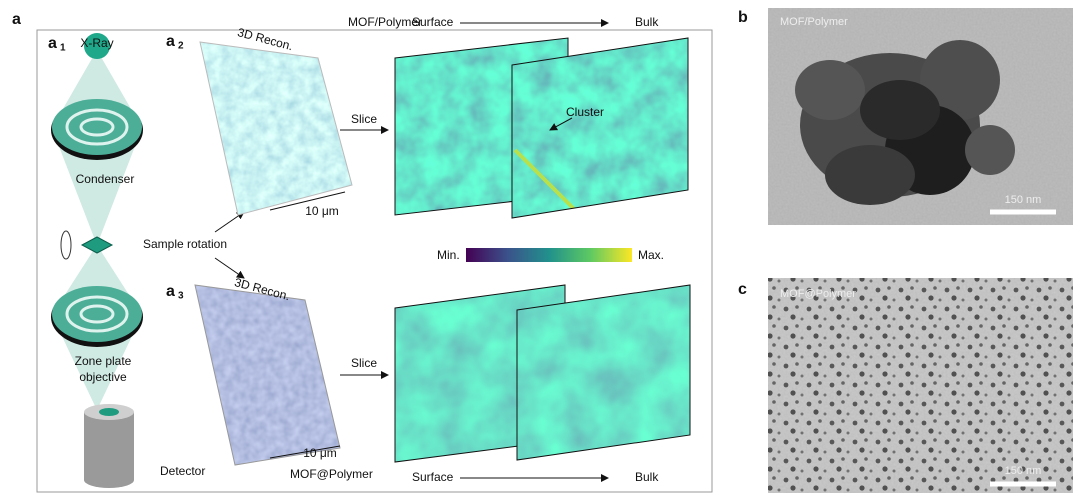 This screenshot has height=504, width=1080. Describe the element at coordinates (920, 385) in the screenshot. I see `nanoparticles` at that location.